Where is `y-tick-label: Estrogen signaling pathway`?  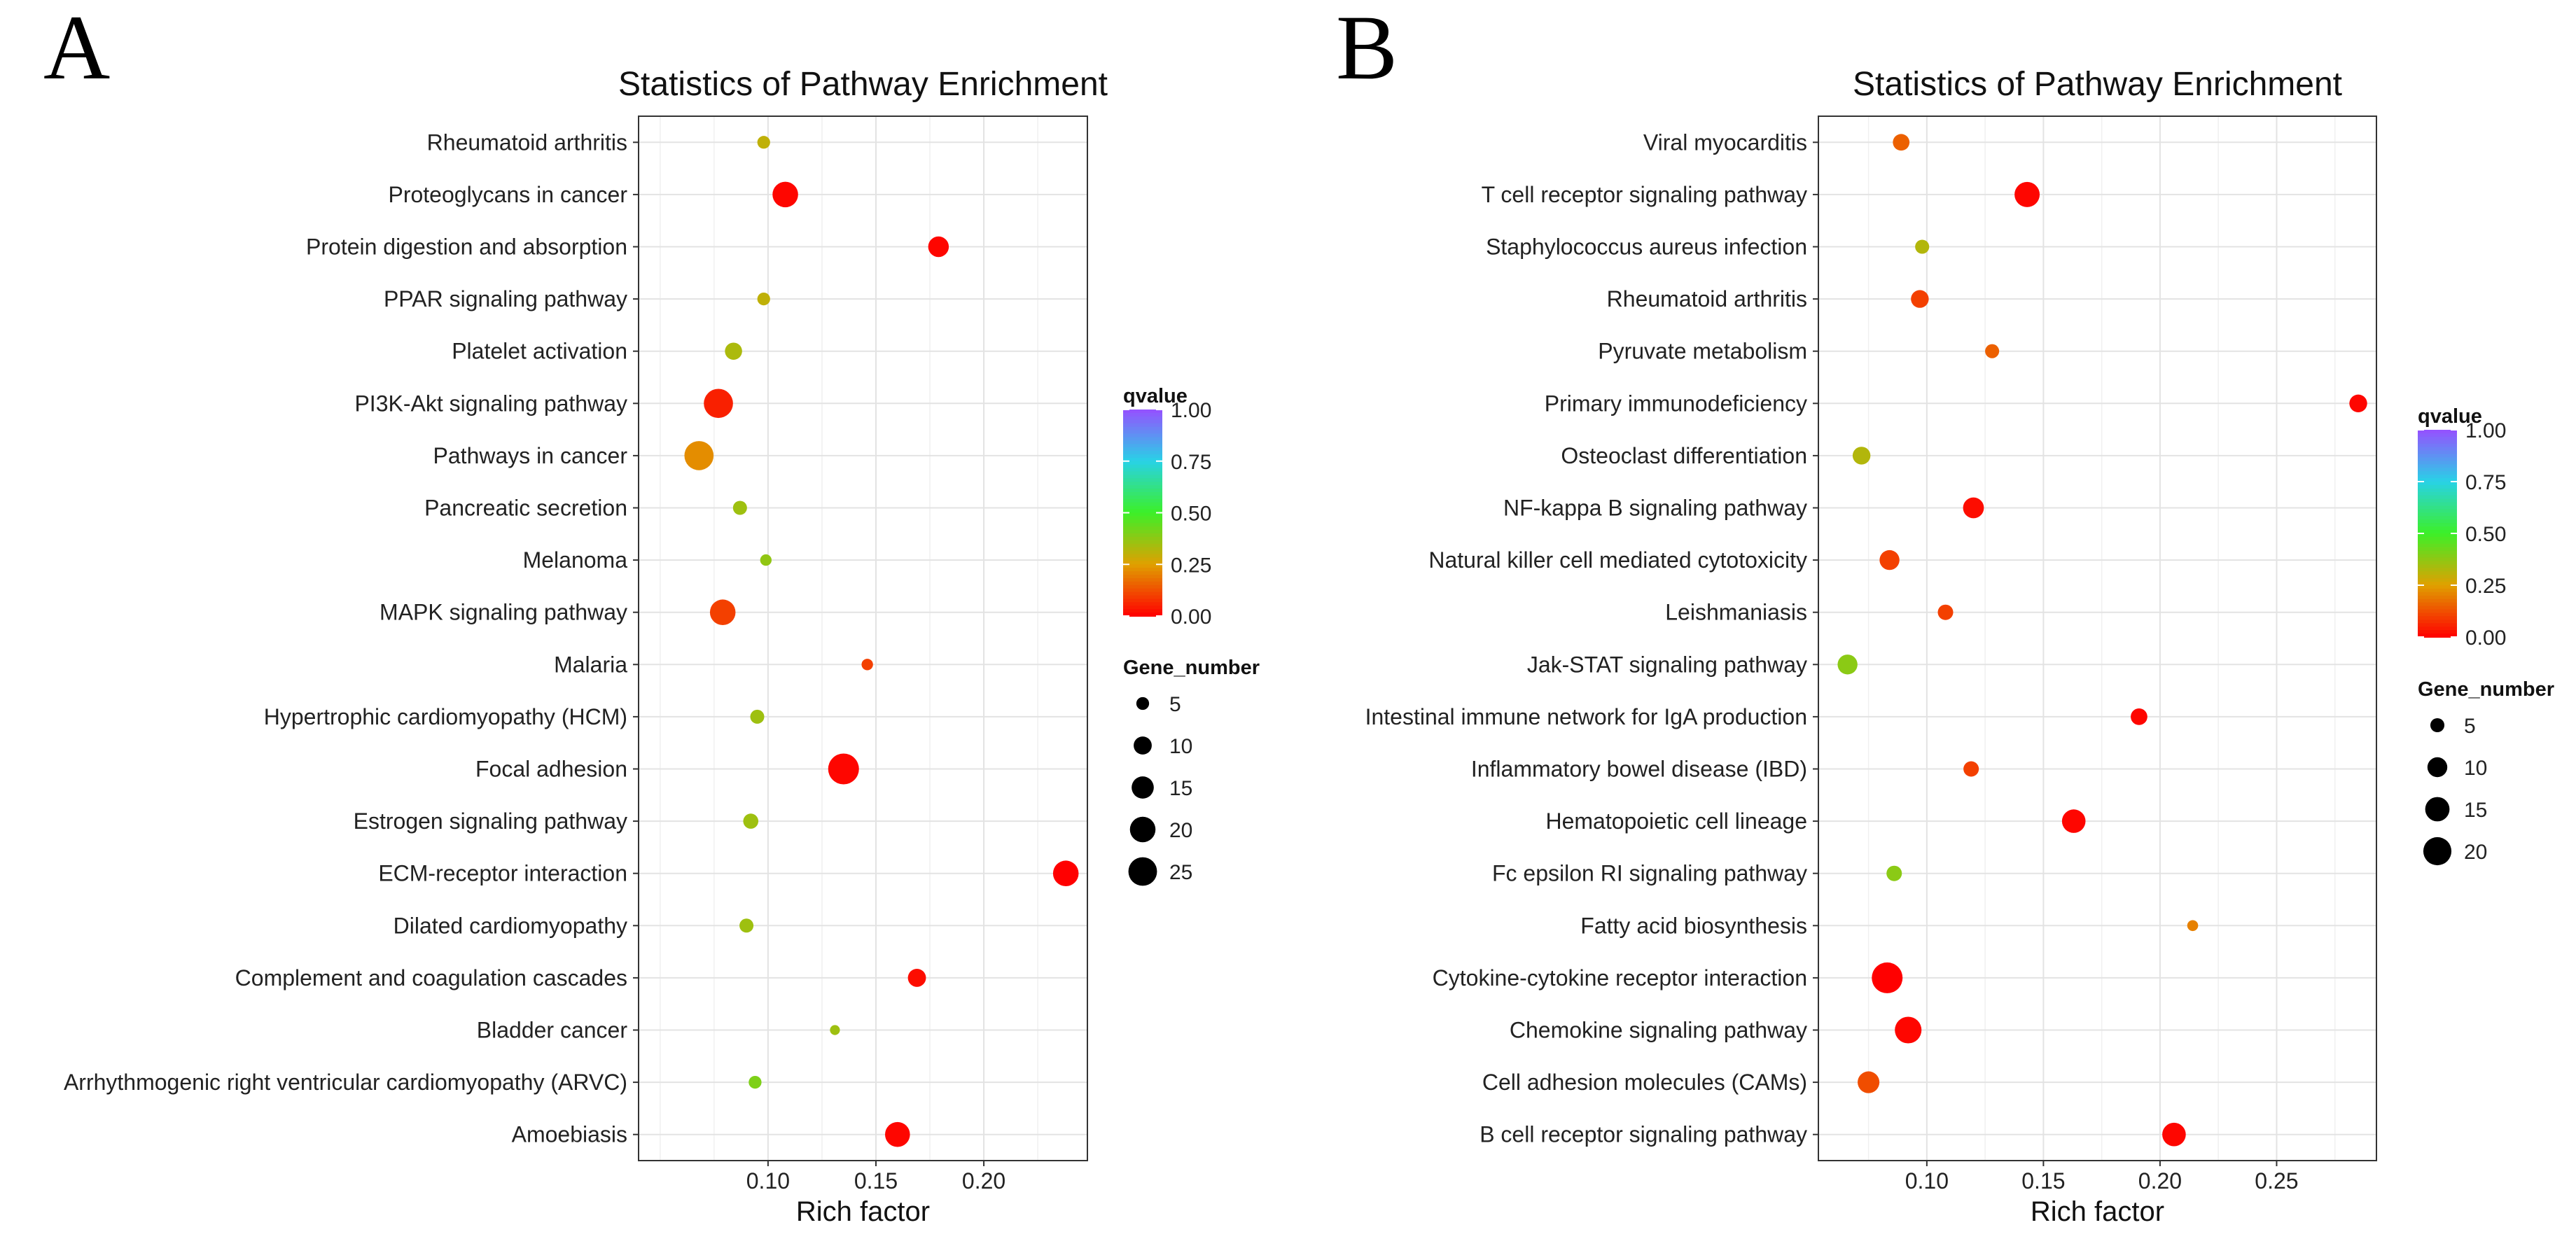
y-tick-label: Estrogen signaling pathway is located at coordinates (490, 821).